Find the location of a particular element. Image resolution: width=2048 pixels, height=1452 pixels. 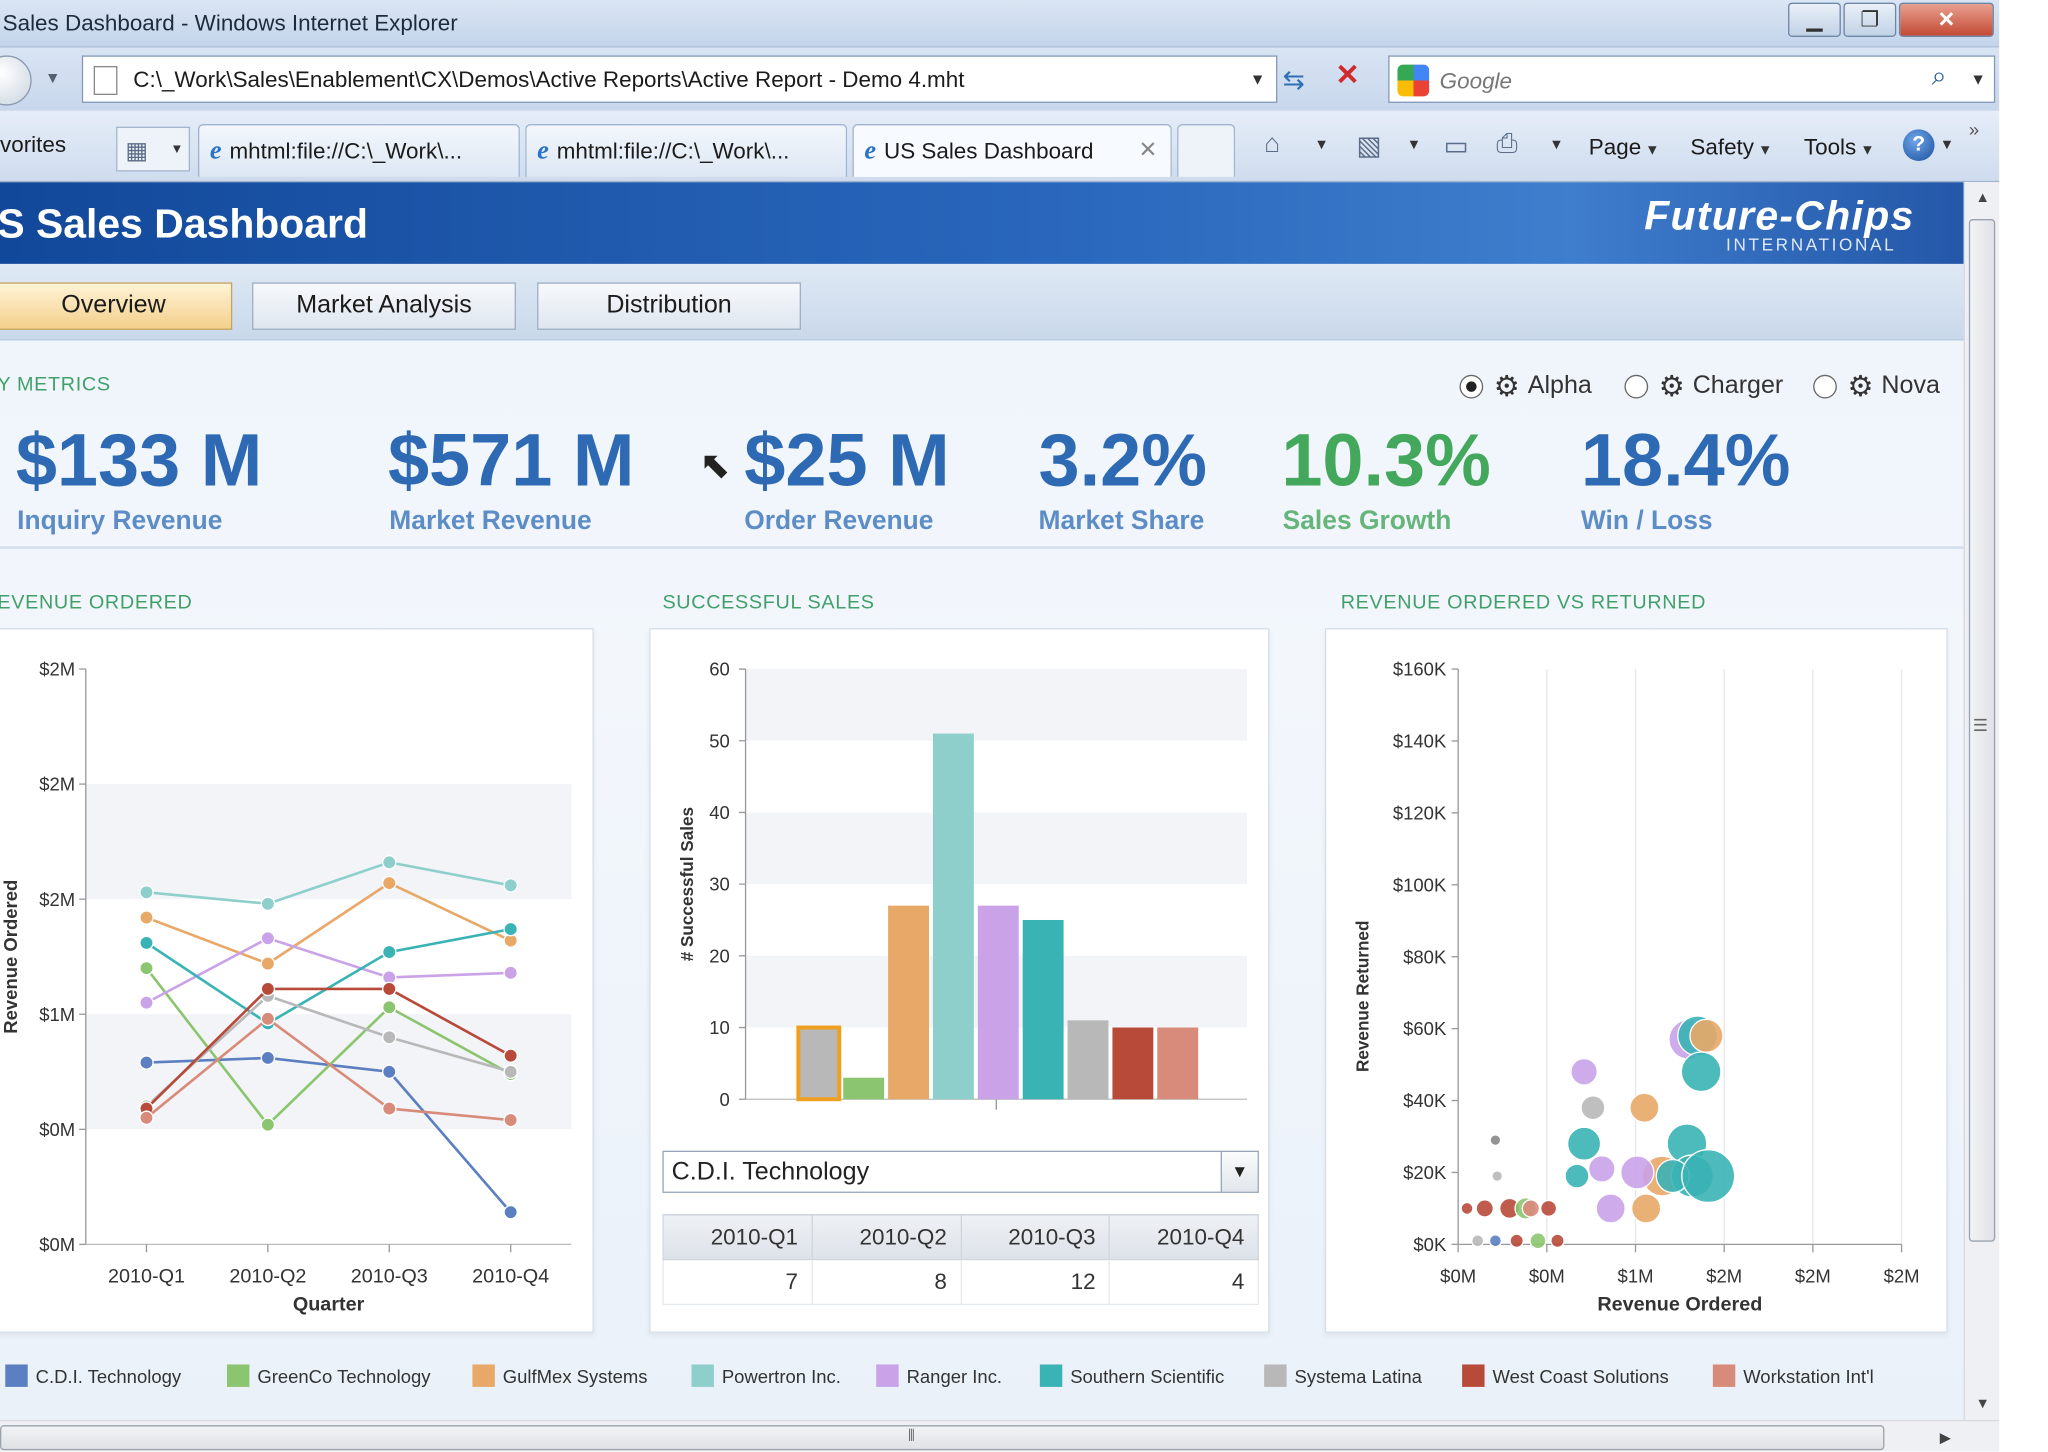

scroll-up-icon: ▲ is located at coordinates (1982, 198).